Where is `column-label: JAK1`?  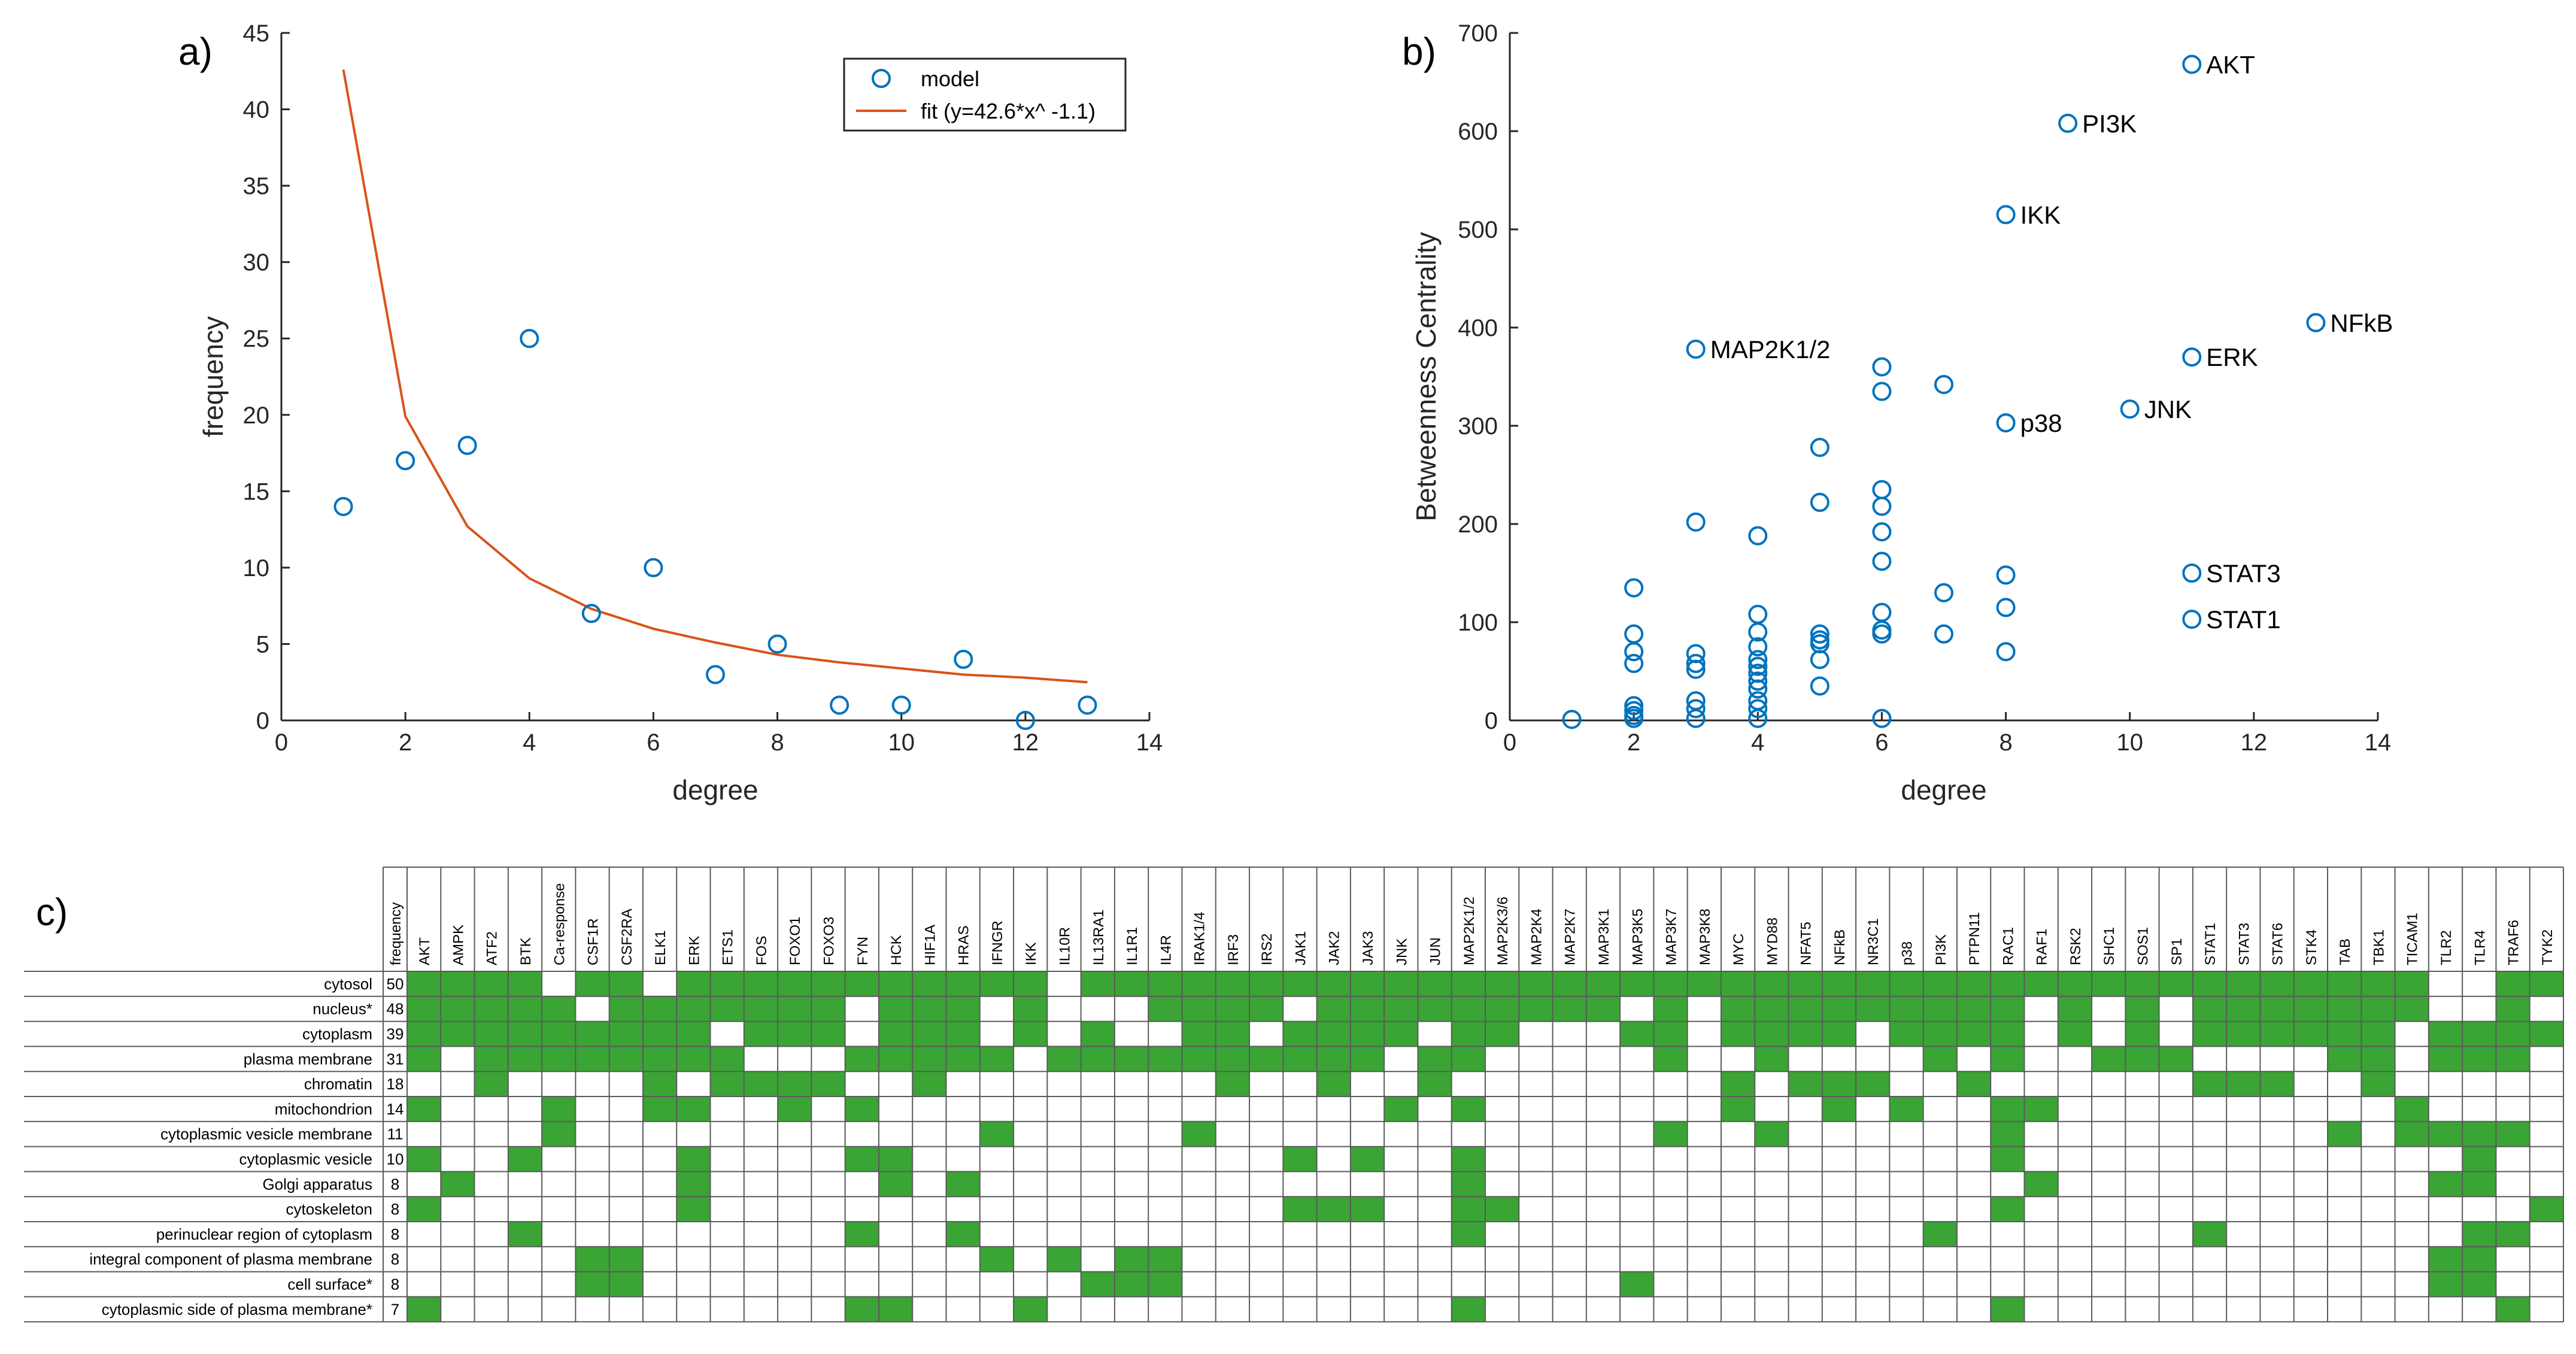
column-label: JAK1 is located at coordinates (1300, 948).